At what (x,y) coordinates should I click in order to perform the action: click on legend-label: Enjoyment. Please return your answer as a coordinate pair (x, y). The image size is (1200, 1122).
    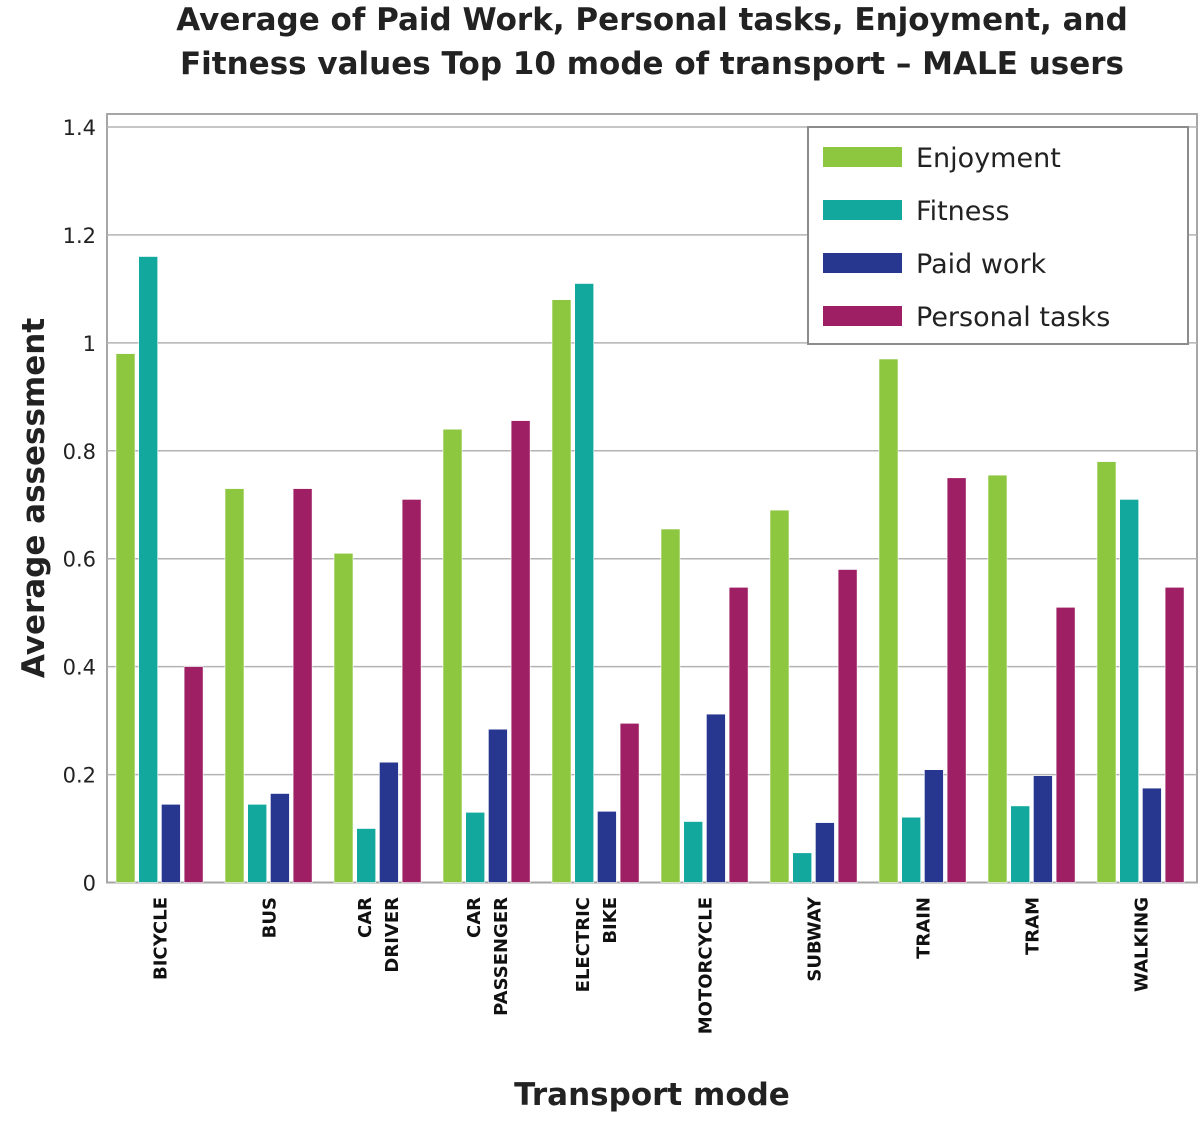
    Looking at the image, I should click on (988, 158).